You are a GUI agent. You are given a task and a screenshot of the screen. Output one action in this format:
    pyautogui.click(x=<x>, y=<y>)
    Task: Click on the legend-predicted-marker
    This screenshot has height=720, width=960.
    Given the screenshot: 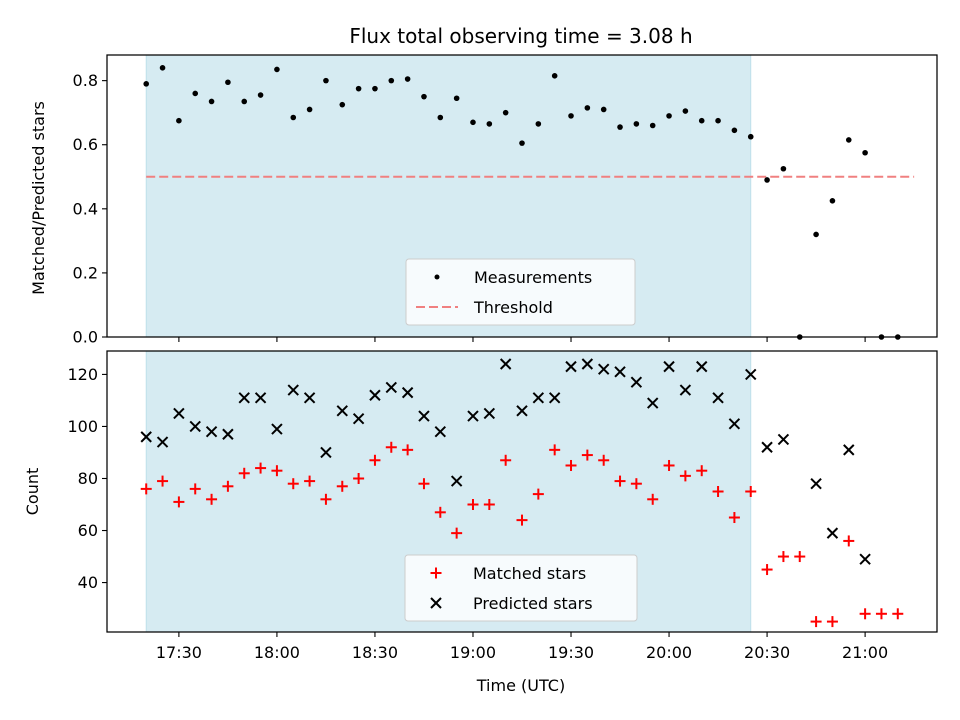 What is the action you would take?
    pyautogui.click(x=436, y=603)
    